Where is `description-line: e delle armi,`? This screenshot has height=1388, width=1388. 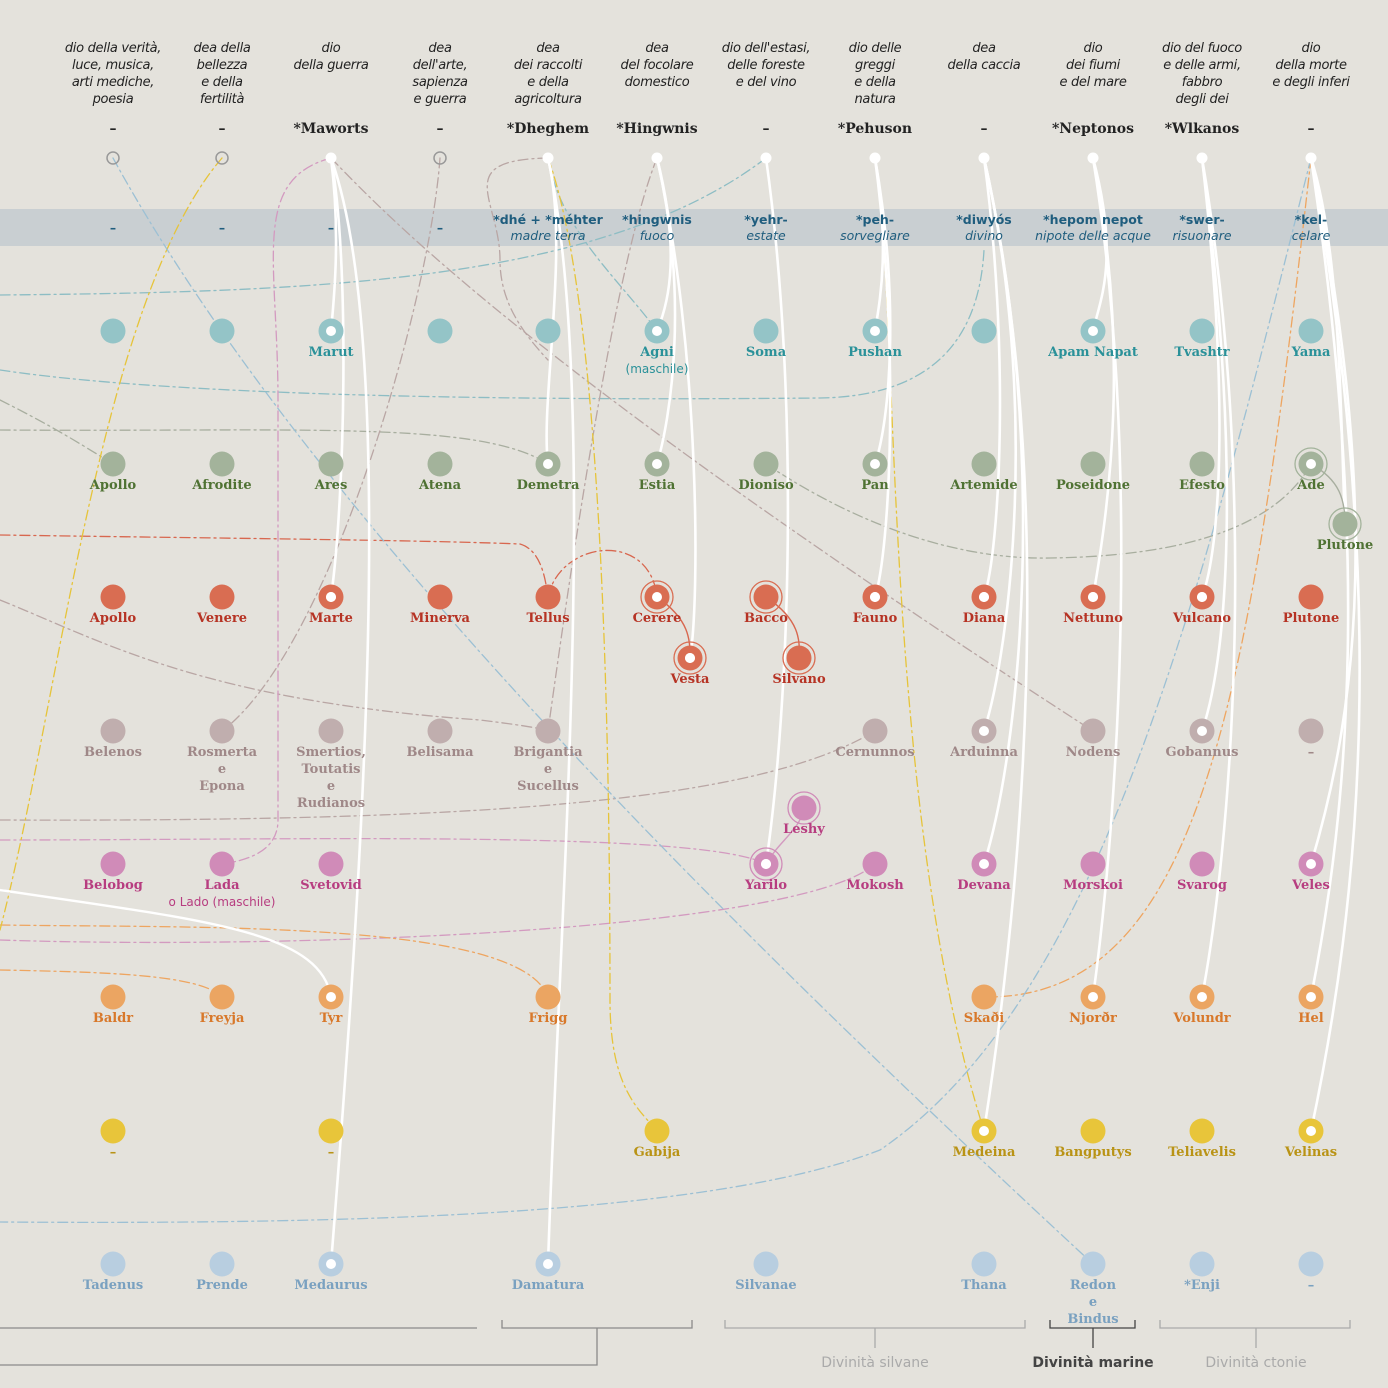
description-line: e delle armi, is located at coordinates (1202, 65).